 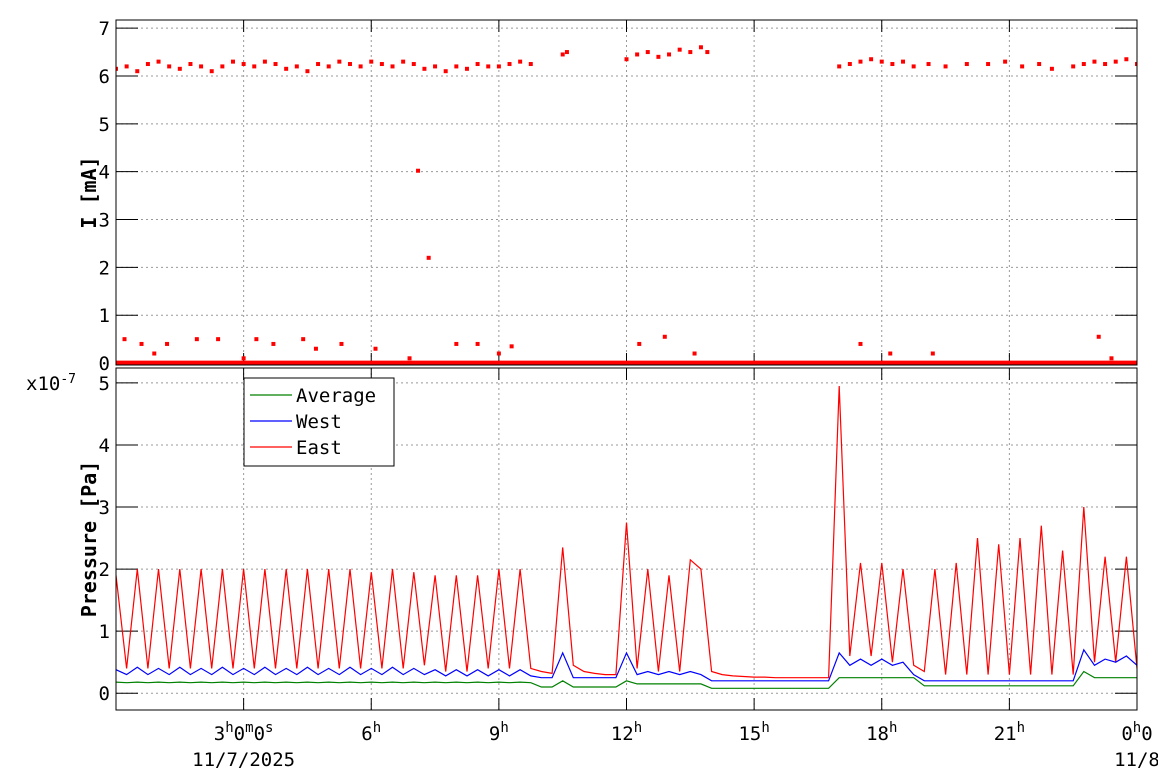 What do you see at coordinates (104, 77) in the screenshot?
I see `y-tick-label: 6` at bounding box center [104, 77].